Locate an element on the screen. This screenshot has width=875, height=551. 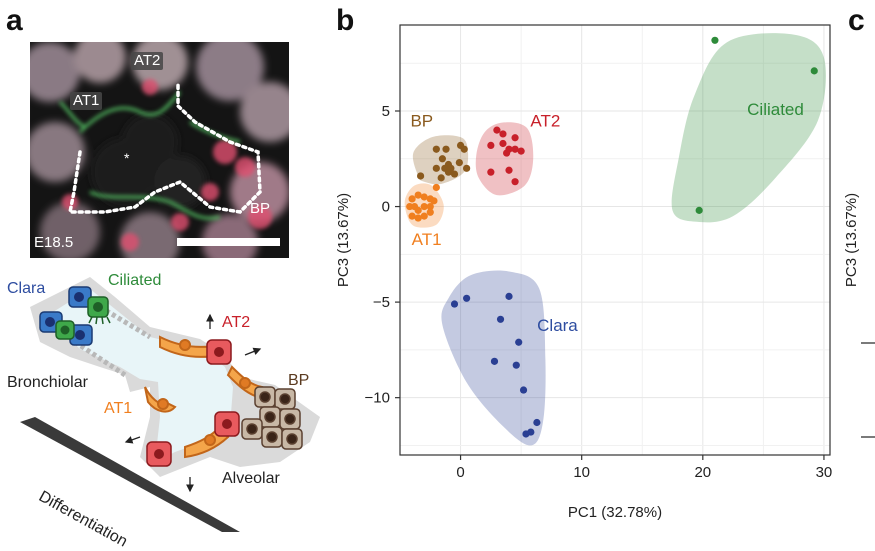
cluster-hull-at2 is located at coordinates (504, 159).